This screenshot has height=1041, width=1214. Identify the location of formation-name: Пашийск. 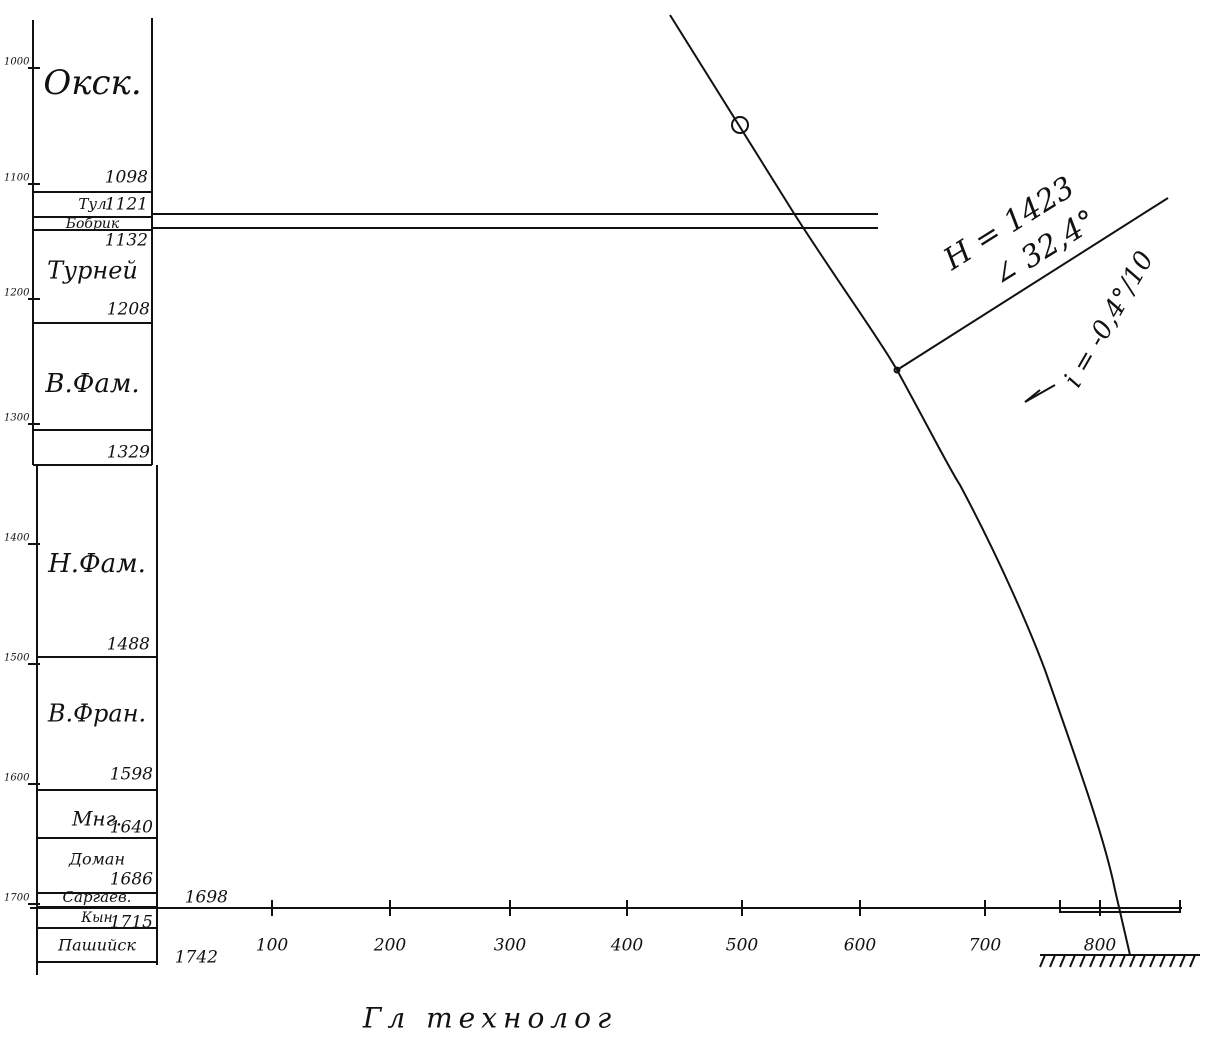
(96, 945).